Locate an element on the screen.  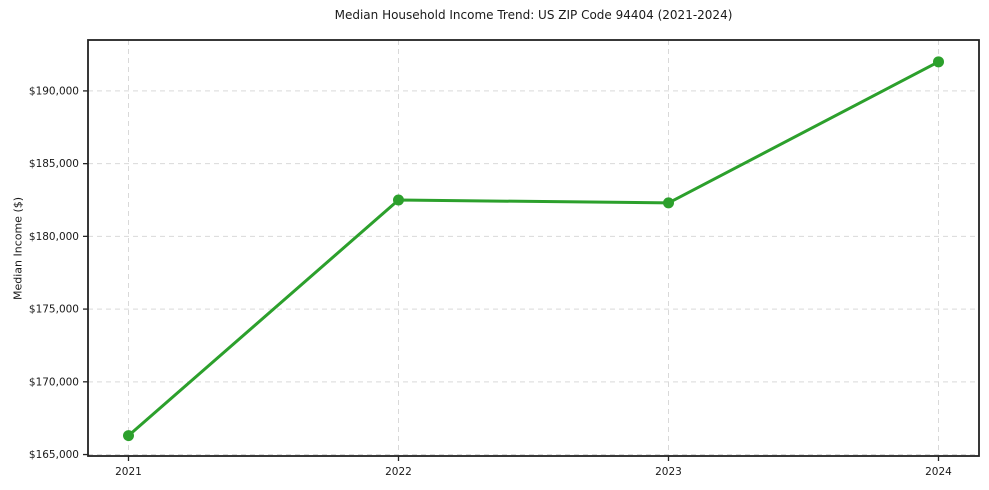
x-tick-label: 2021 is located at coordinates (128, 472).